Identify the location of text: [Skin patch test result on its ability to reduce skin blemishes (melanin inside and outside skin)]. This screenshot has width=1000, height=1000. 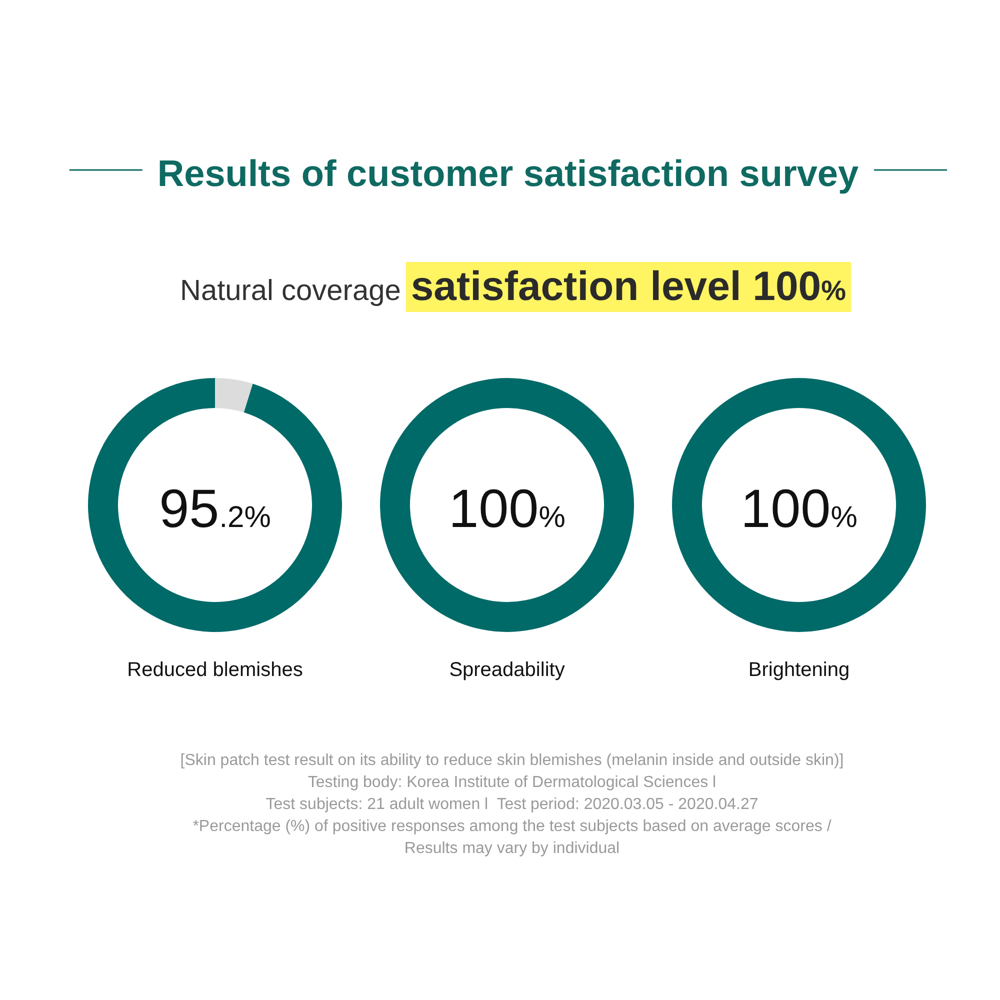
(512, 760).